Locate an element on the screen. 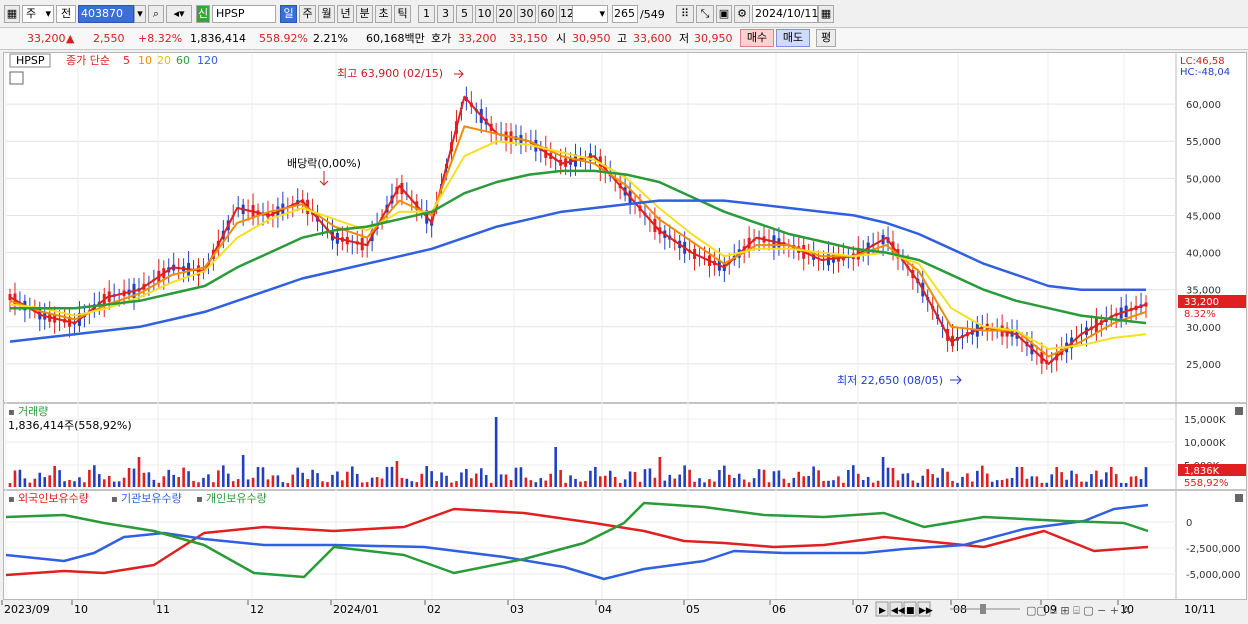 The width and height of the screenshot is (1248, 624). table-icon is located at coordinates (16, 78).